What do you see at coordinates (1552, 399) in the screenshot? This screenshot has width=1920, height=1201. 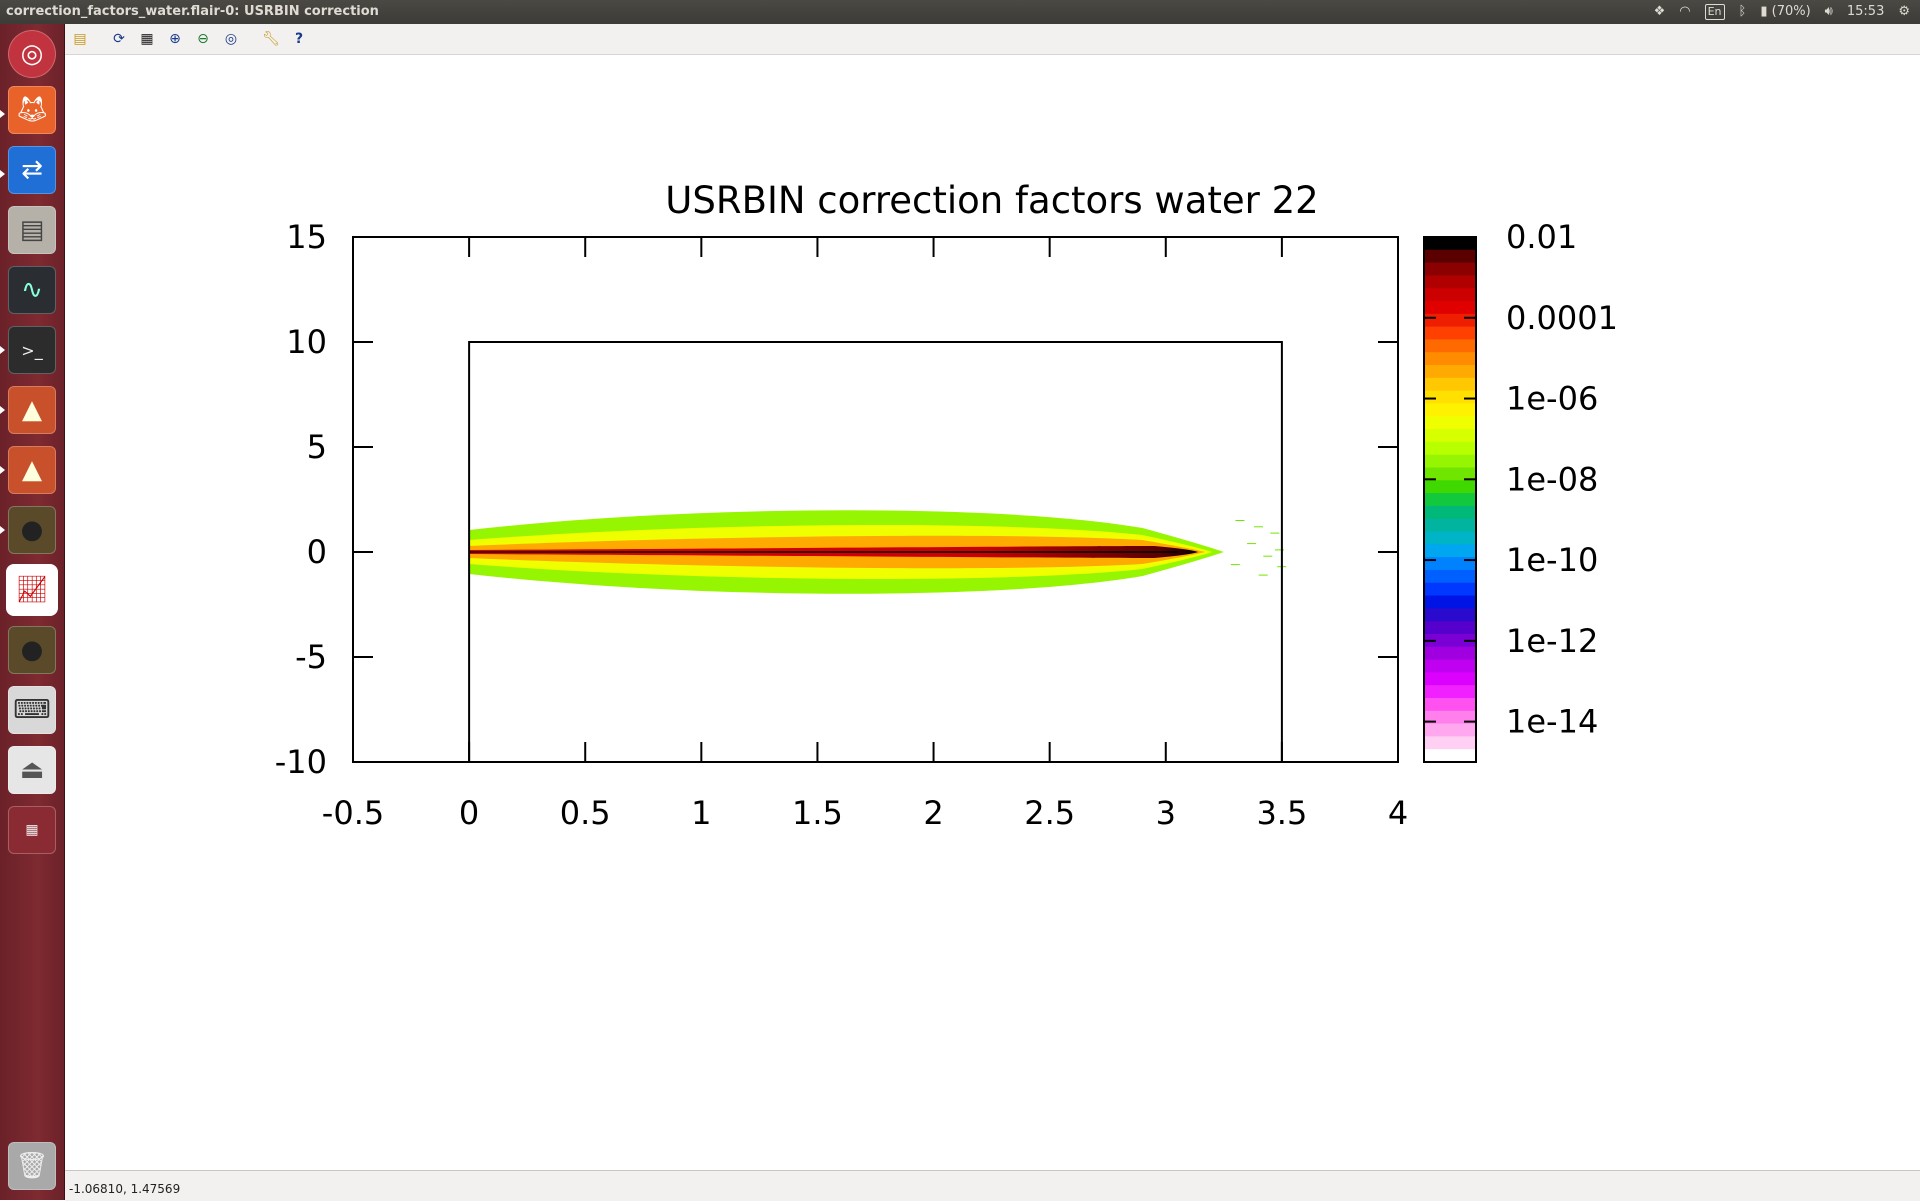 I see `colorbar-label: 1e-06` at bounding box center [1552, 399].